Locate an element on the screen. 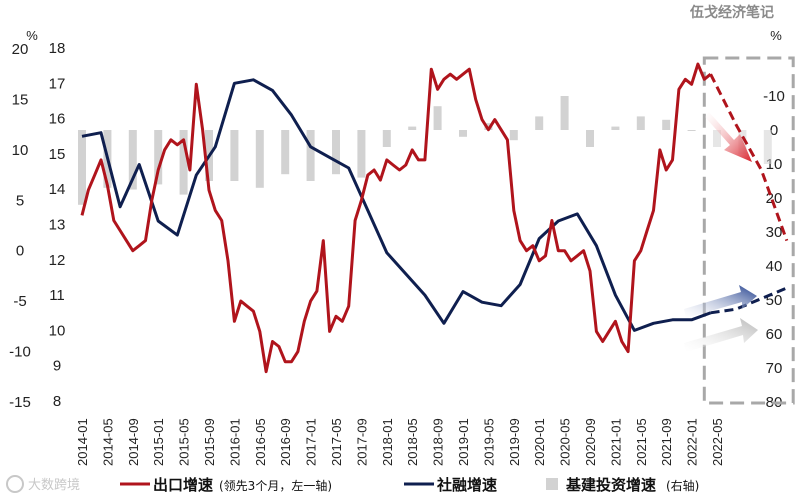 The width and height of the screenshot is (800, 497). x-tick-label: 2022-01 is located at coordinates (692, 442).